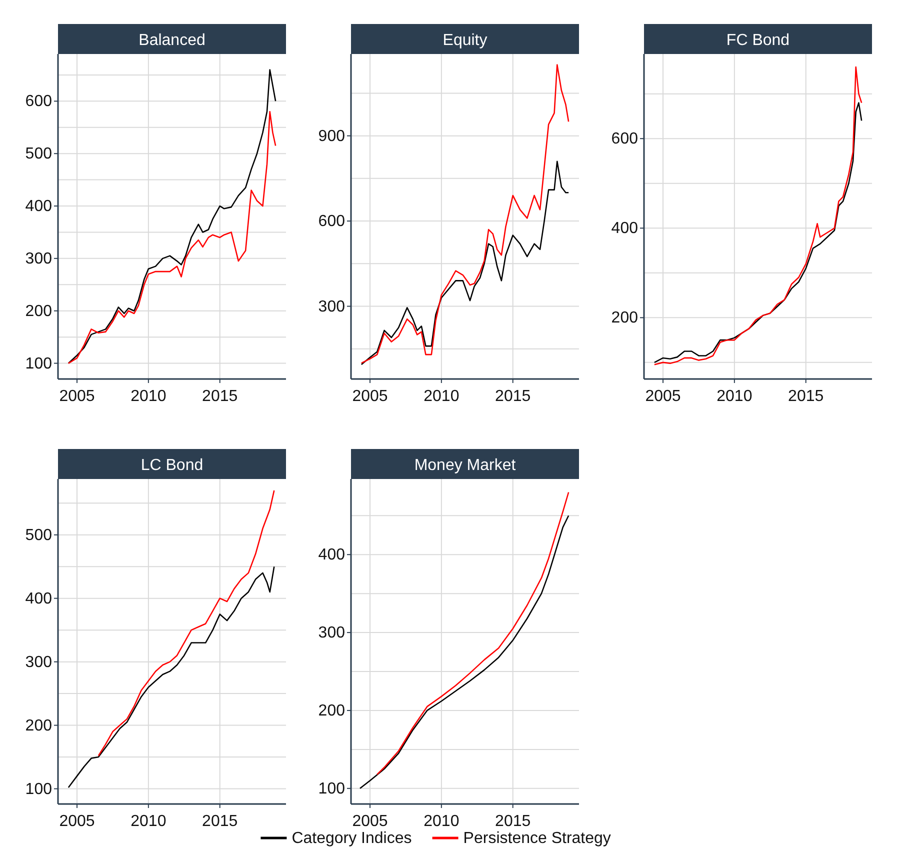 This screenshot has height=861, width=899. Describe the element at coordinates (172, 40) in the screenshot. I see `chart-title: Balanced` at that location.